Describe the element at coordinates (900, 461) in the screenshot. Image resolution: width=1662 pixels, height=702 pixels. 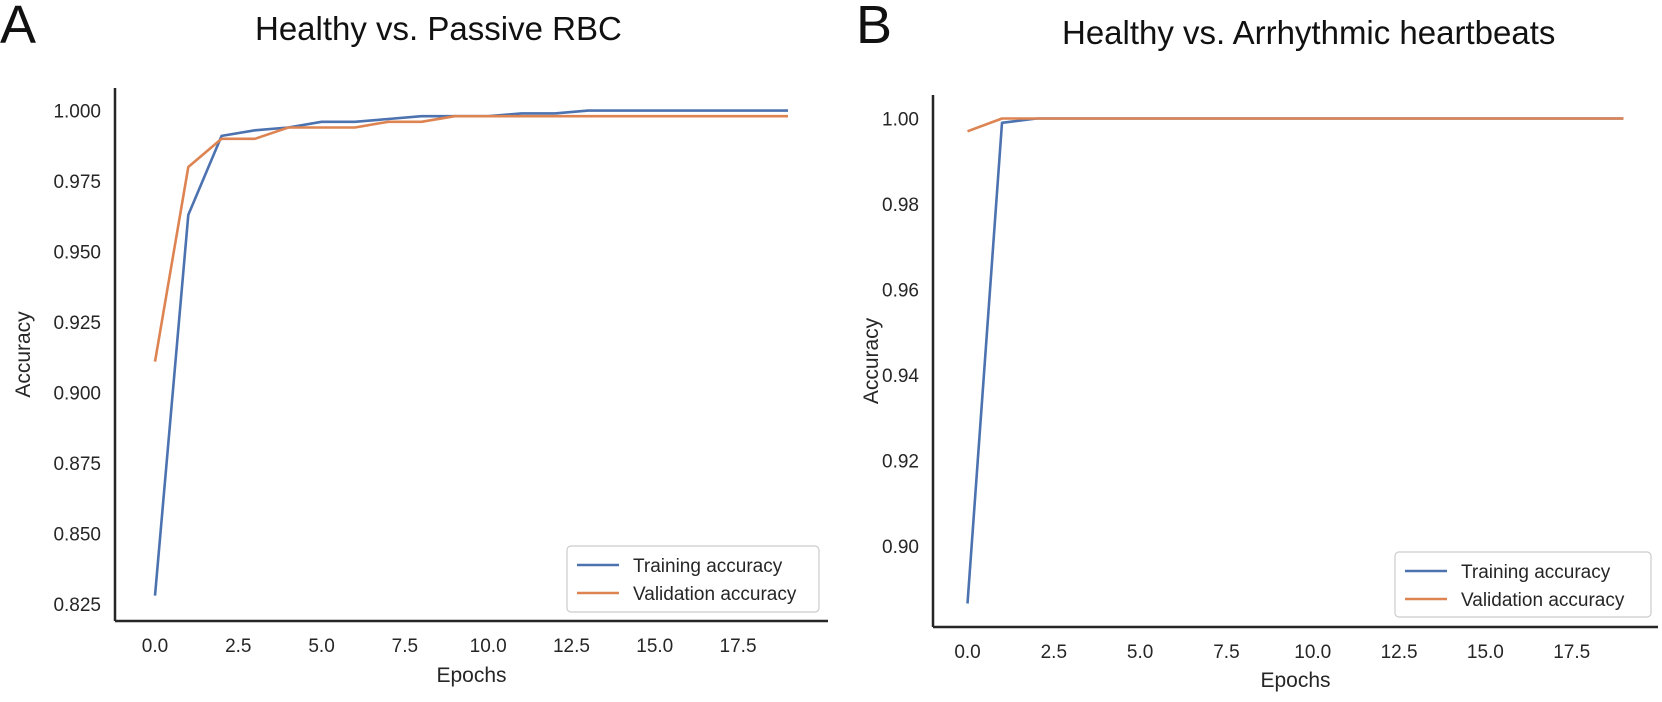
I see `y-tick-label: 0.92` at that location.